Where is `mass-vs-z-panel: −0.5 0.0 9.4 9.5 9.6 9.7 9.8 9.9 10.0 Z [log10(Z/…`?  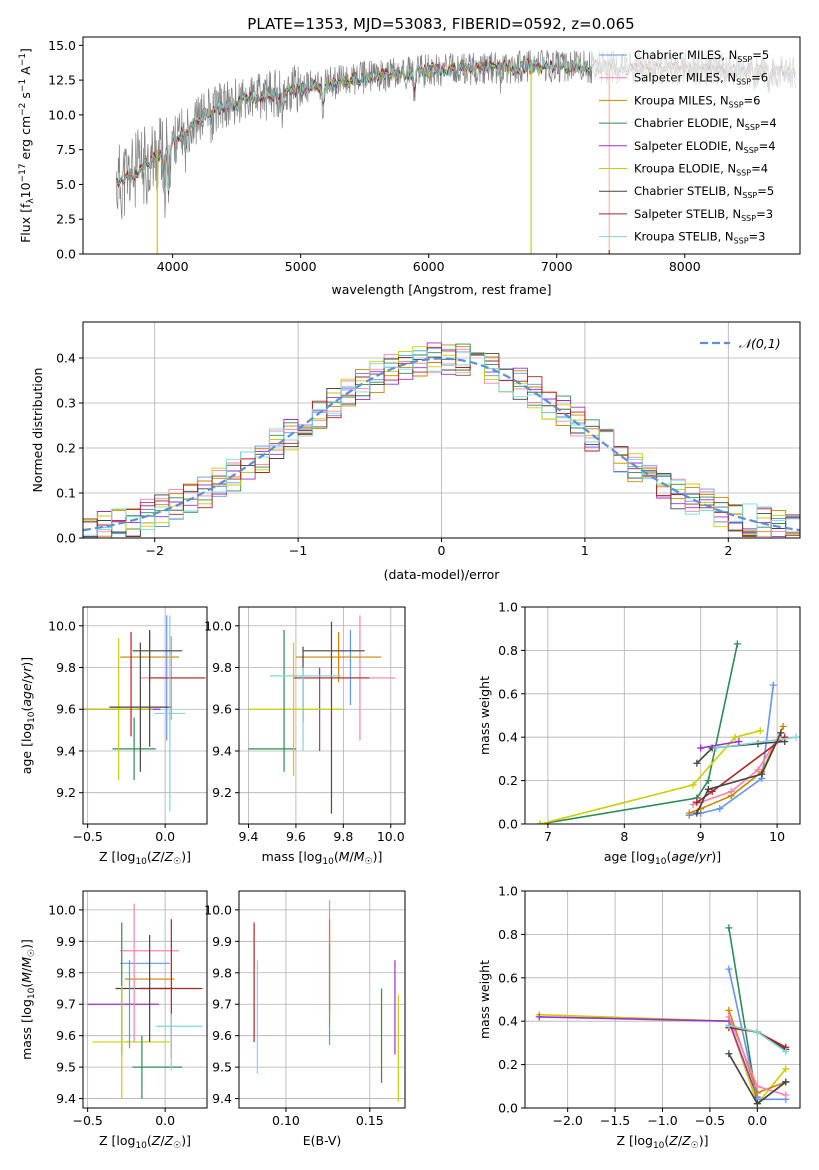 mass-vs-z-panel: −0.5 0.0 9.4 9.5 9.6 9.7 9.8 9.9 10.0 Z [log10(Z/… is located at coordinates (113, 1020).